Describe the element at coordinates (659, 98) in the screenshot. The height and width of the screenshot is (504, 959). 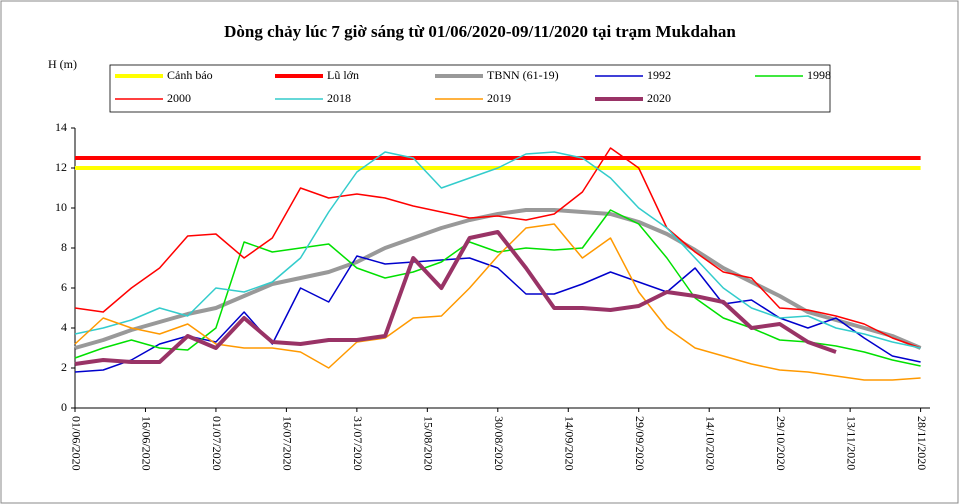
I see `legend-label: 2020` at that location.